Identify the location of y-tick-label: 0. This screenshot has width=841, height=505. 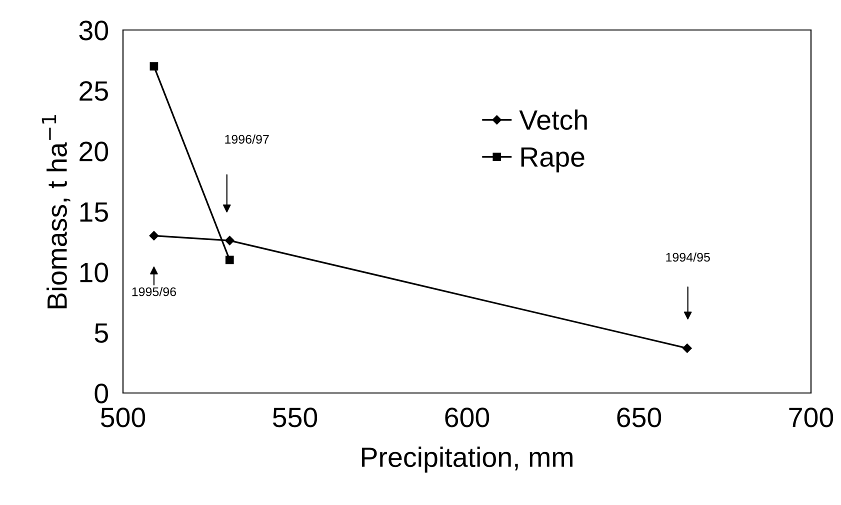
(101, 394).